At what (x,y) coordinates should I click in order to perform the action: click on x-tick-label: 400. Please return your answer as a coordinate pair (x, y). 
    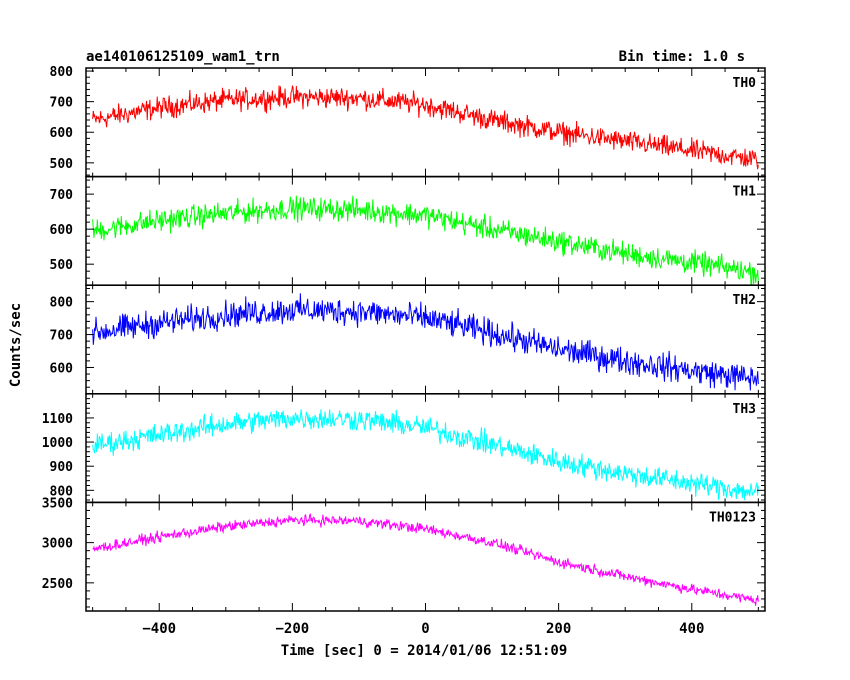
    Looking at the image, I should click on (691, 629).